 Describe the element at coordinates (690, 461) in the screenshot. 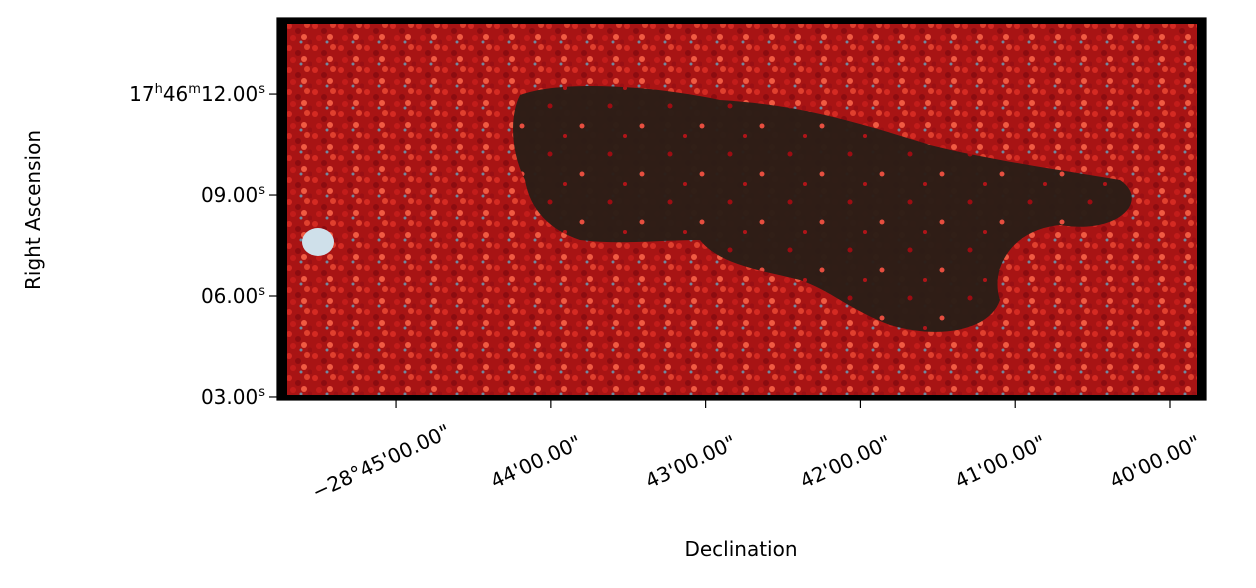

I see `x-tick-label: 43'00.00"` at that location.